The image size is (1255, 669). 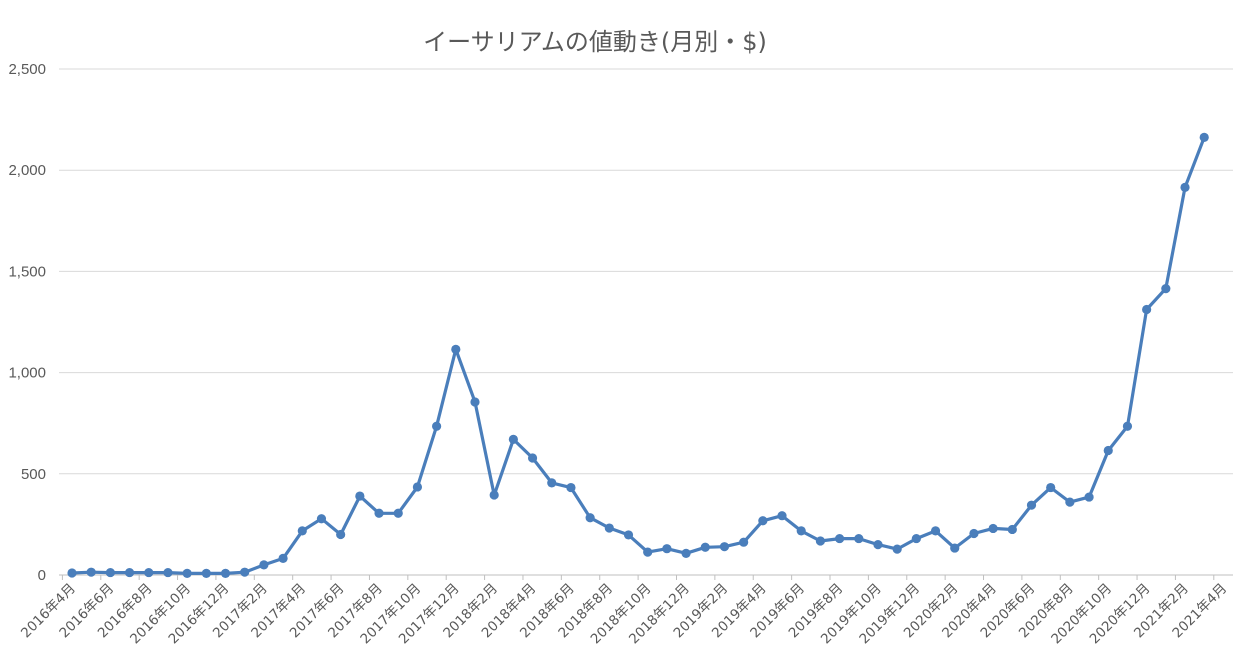 I want to click on y-tick-label: 0, so click(x=42, y=575).